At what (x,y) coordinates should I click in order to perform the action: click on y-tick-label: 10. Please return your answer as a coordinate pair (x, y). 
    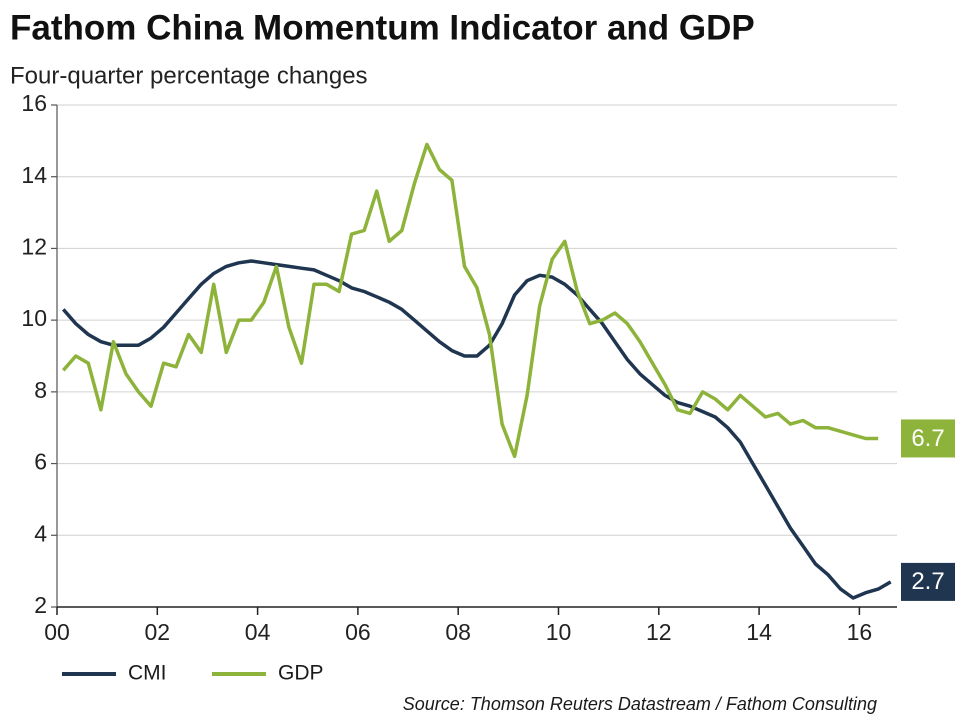
    Looking at the image, I should click on (34, 318).